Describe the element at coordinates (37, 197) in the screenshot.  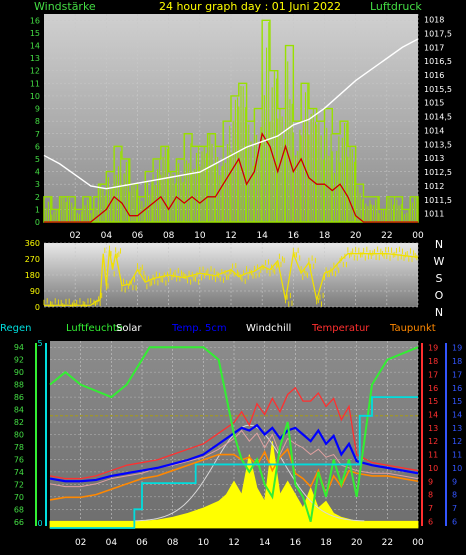
I see `top-y-left-tick-label: 2` at that location.